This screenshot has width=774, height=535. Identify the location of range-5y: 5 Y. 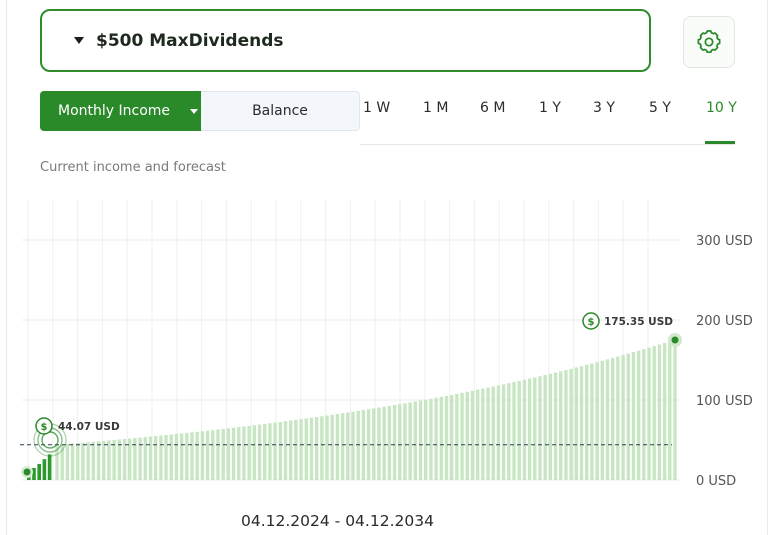
(660, 108).